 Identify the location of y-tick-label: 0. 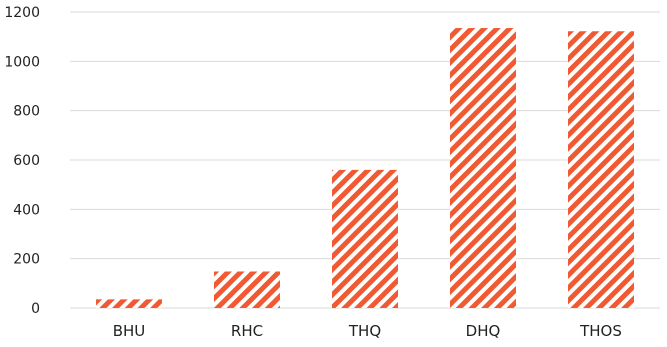
(35, 309).